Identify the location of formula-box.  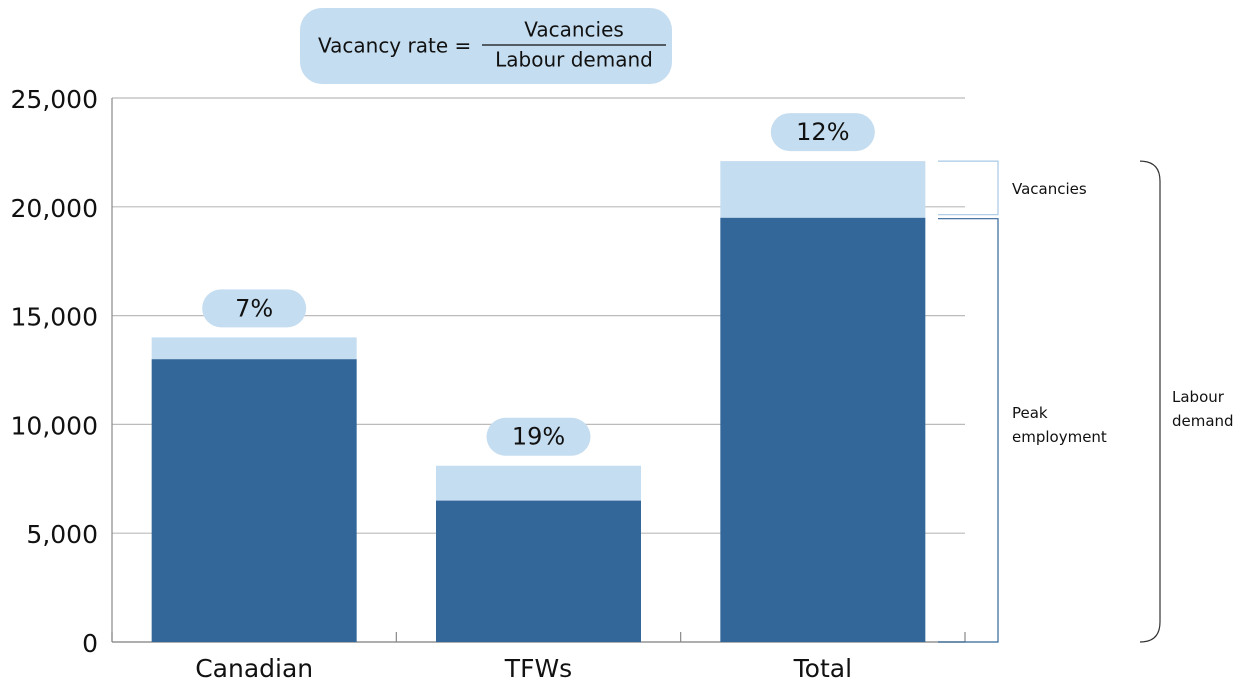
(486, 46).